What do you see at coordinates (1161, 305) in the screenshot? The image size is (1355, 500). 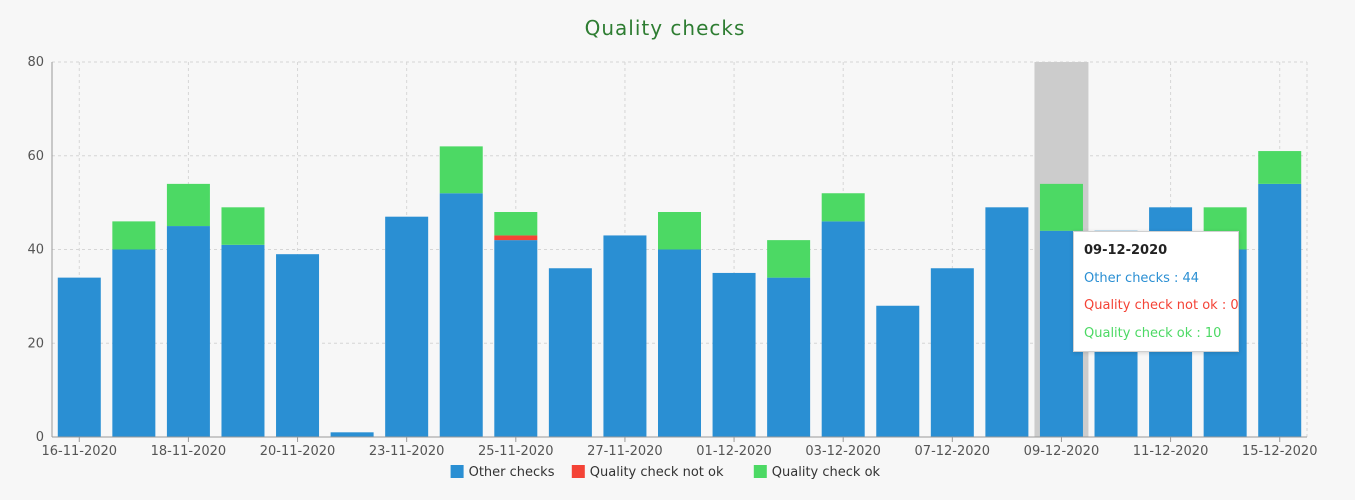 I see `tooltip-quality-check-not-ok: Quality check not ok : 0` at bounding box center [1161, 305].